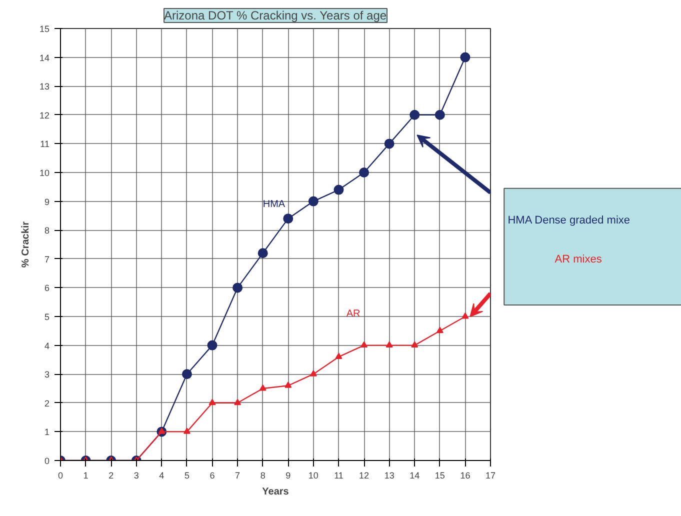 This screenshot has width=681, height=516. I want to click on y-tick-label: 15, so click(44, 29).